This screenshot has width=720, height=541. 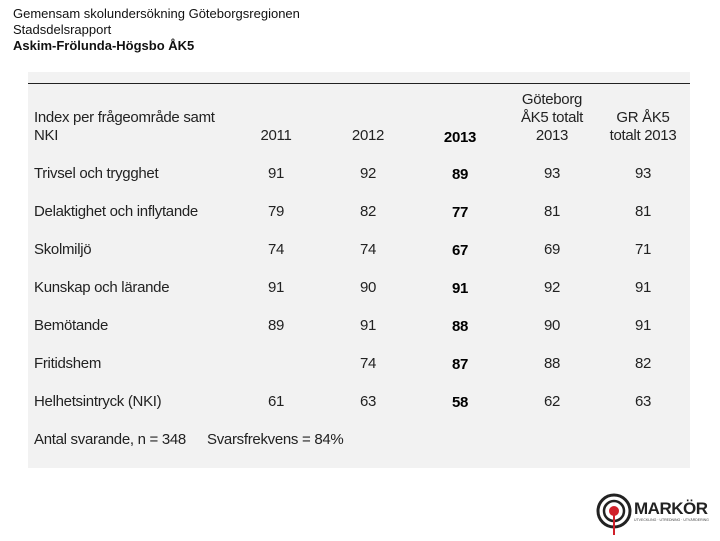 I want to click on row-label: Kunskap och lärande, so click(x=102, y=287).